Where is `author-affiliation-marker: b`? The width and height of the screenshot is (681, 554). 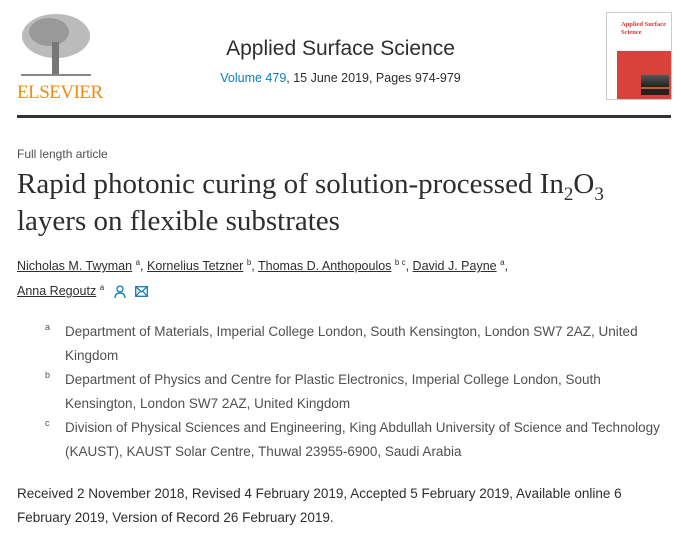
author-affiliation-marker: b is located at coordinates (249, 262).